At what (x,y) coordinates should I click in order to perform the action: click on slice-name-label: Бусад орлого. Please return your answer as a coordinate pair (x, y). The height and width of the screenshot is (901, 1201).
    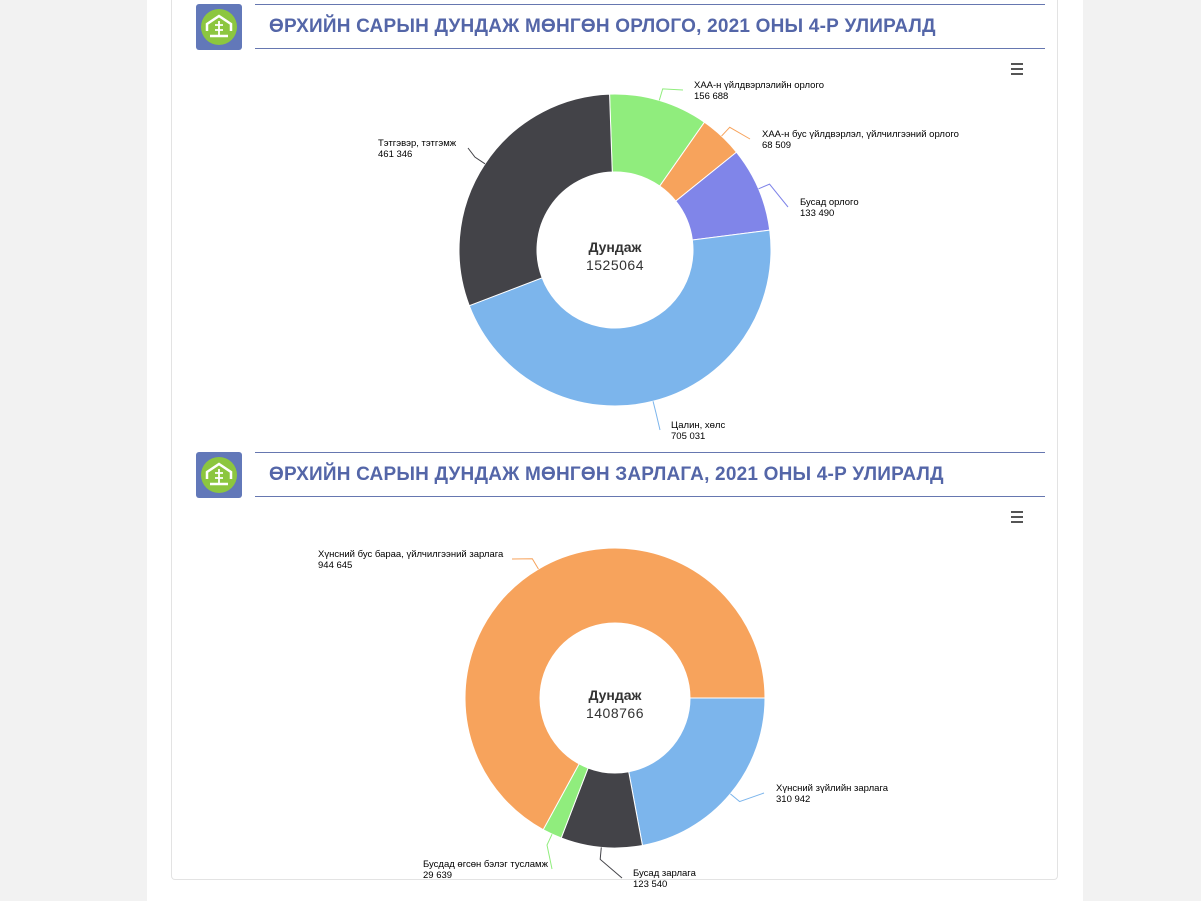
    Looking at the image, I should click on (829, 202).